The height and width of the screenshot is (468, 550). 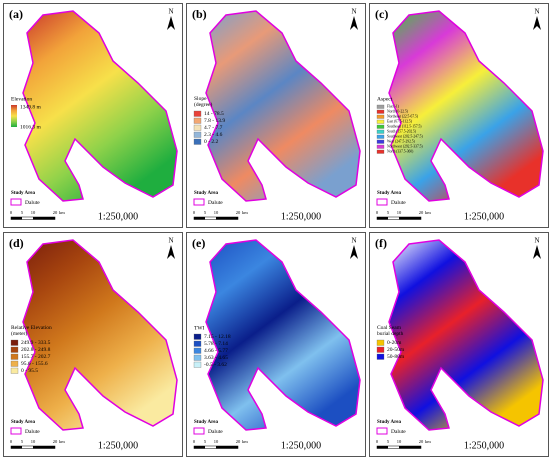 I want to click on legend-label: Northeast (22.5-67.5), so click(x=403, y=117).